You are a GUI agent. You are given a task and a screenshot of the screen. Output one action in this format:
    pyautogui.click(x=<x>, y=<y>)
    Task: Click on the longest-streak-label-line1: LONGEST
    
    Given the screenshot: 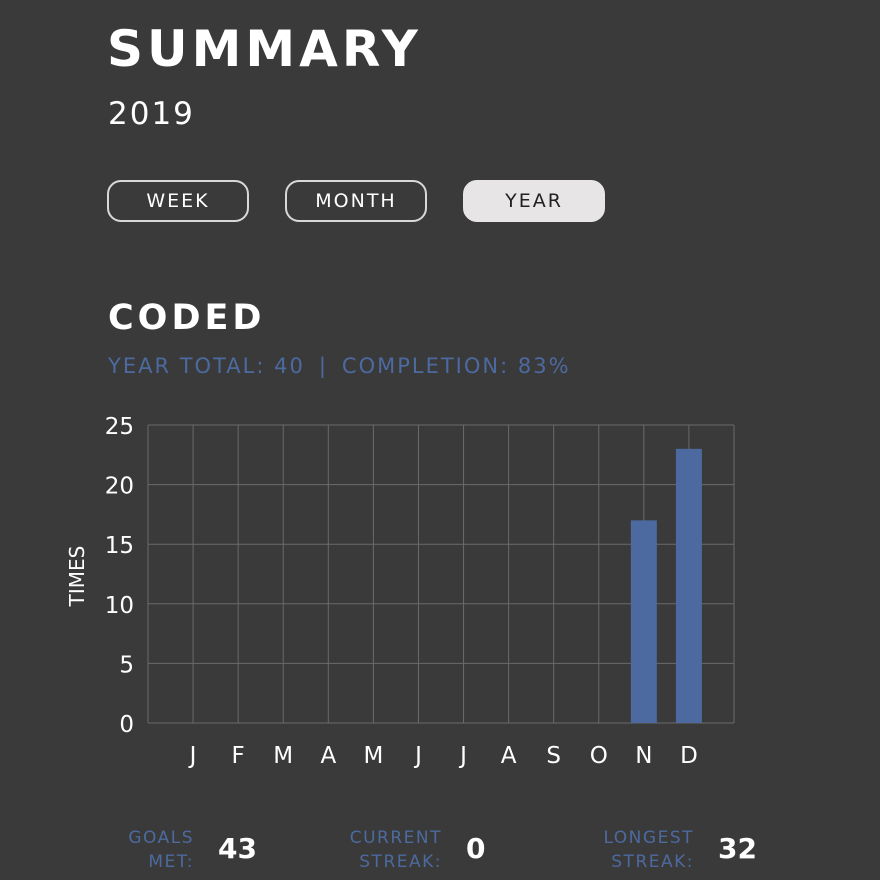 What is the action you would take?
    pyautogui.click(x=648, y=838)
    